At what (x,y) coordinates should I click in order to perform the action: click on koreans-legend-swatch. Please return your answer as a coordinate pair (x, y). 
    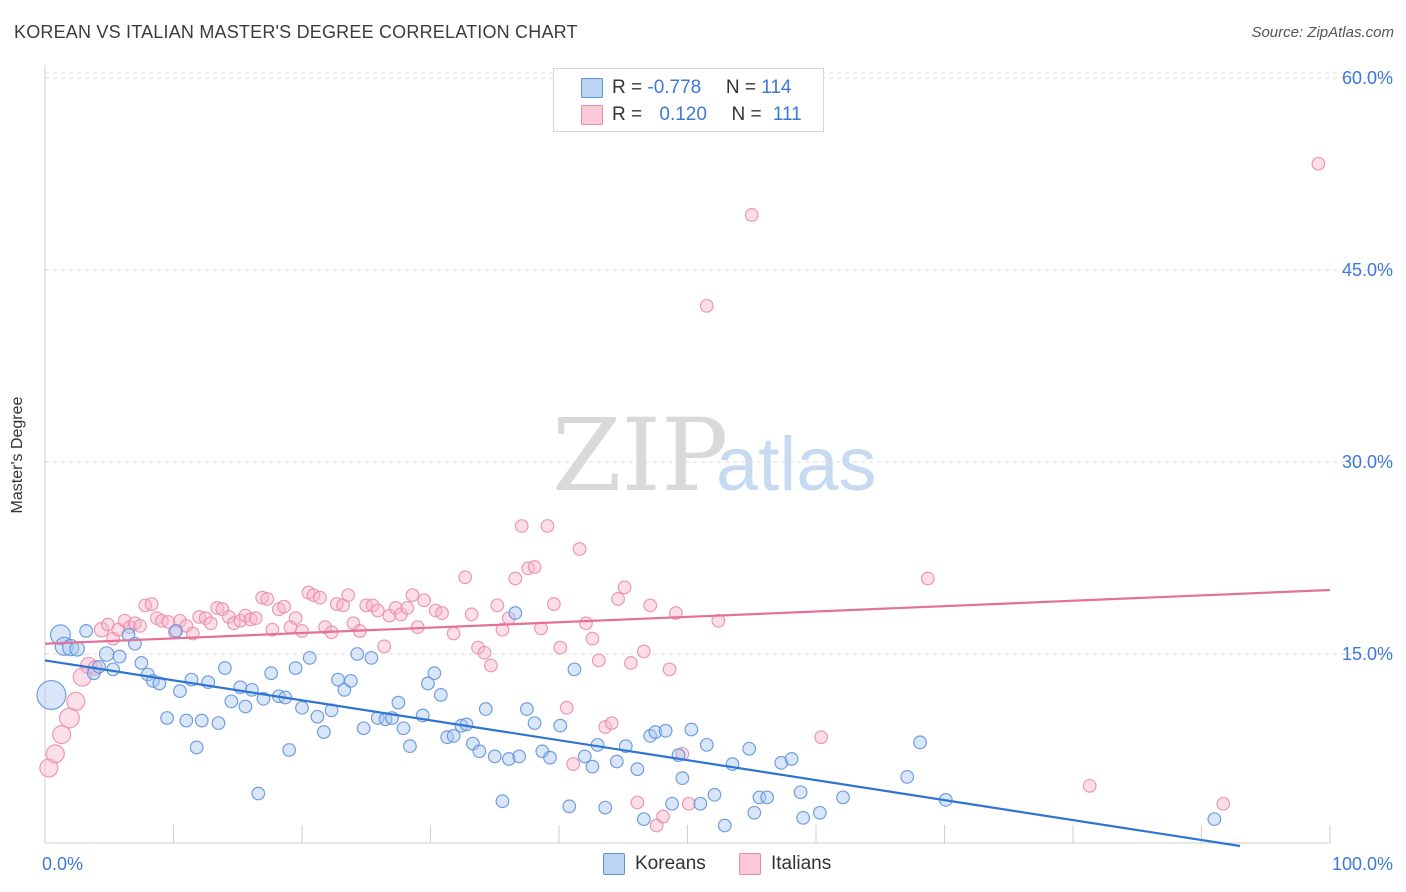
    Looking at the image, I should click on (614, 864).